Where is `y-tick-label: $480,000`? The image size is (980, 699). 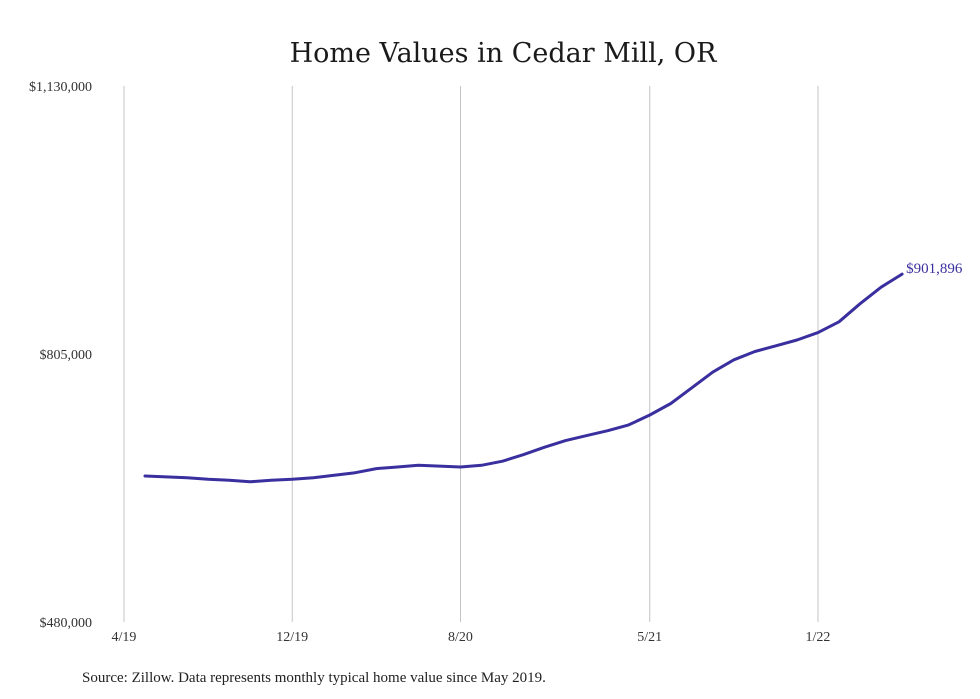
y-tick-label: $480,000 is located at coordinates (66, 623).